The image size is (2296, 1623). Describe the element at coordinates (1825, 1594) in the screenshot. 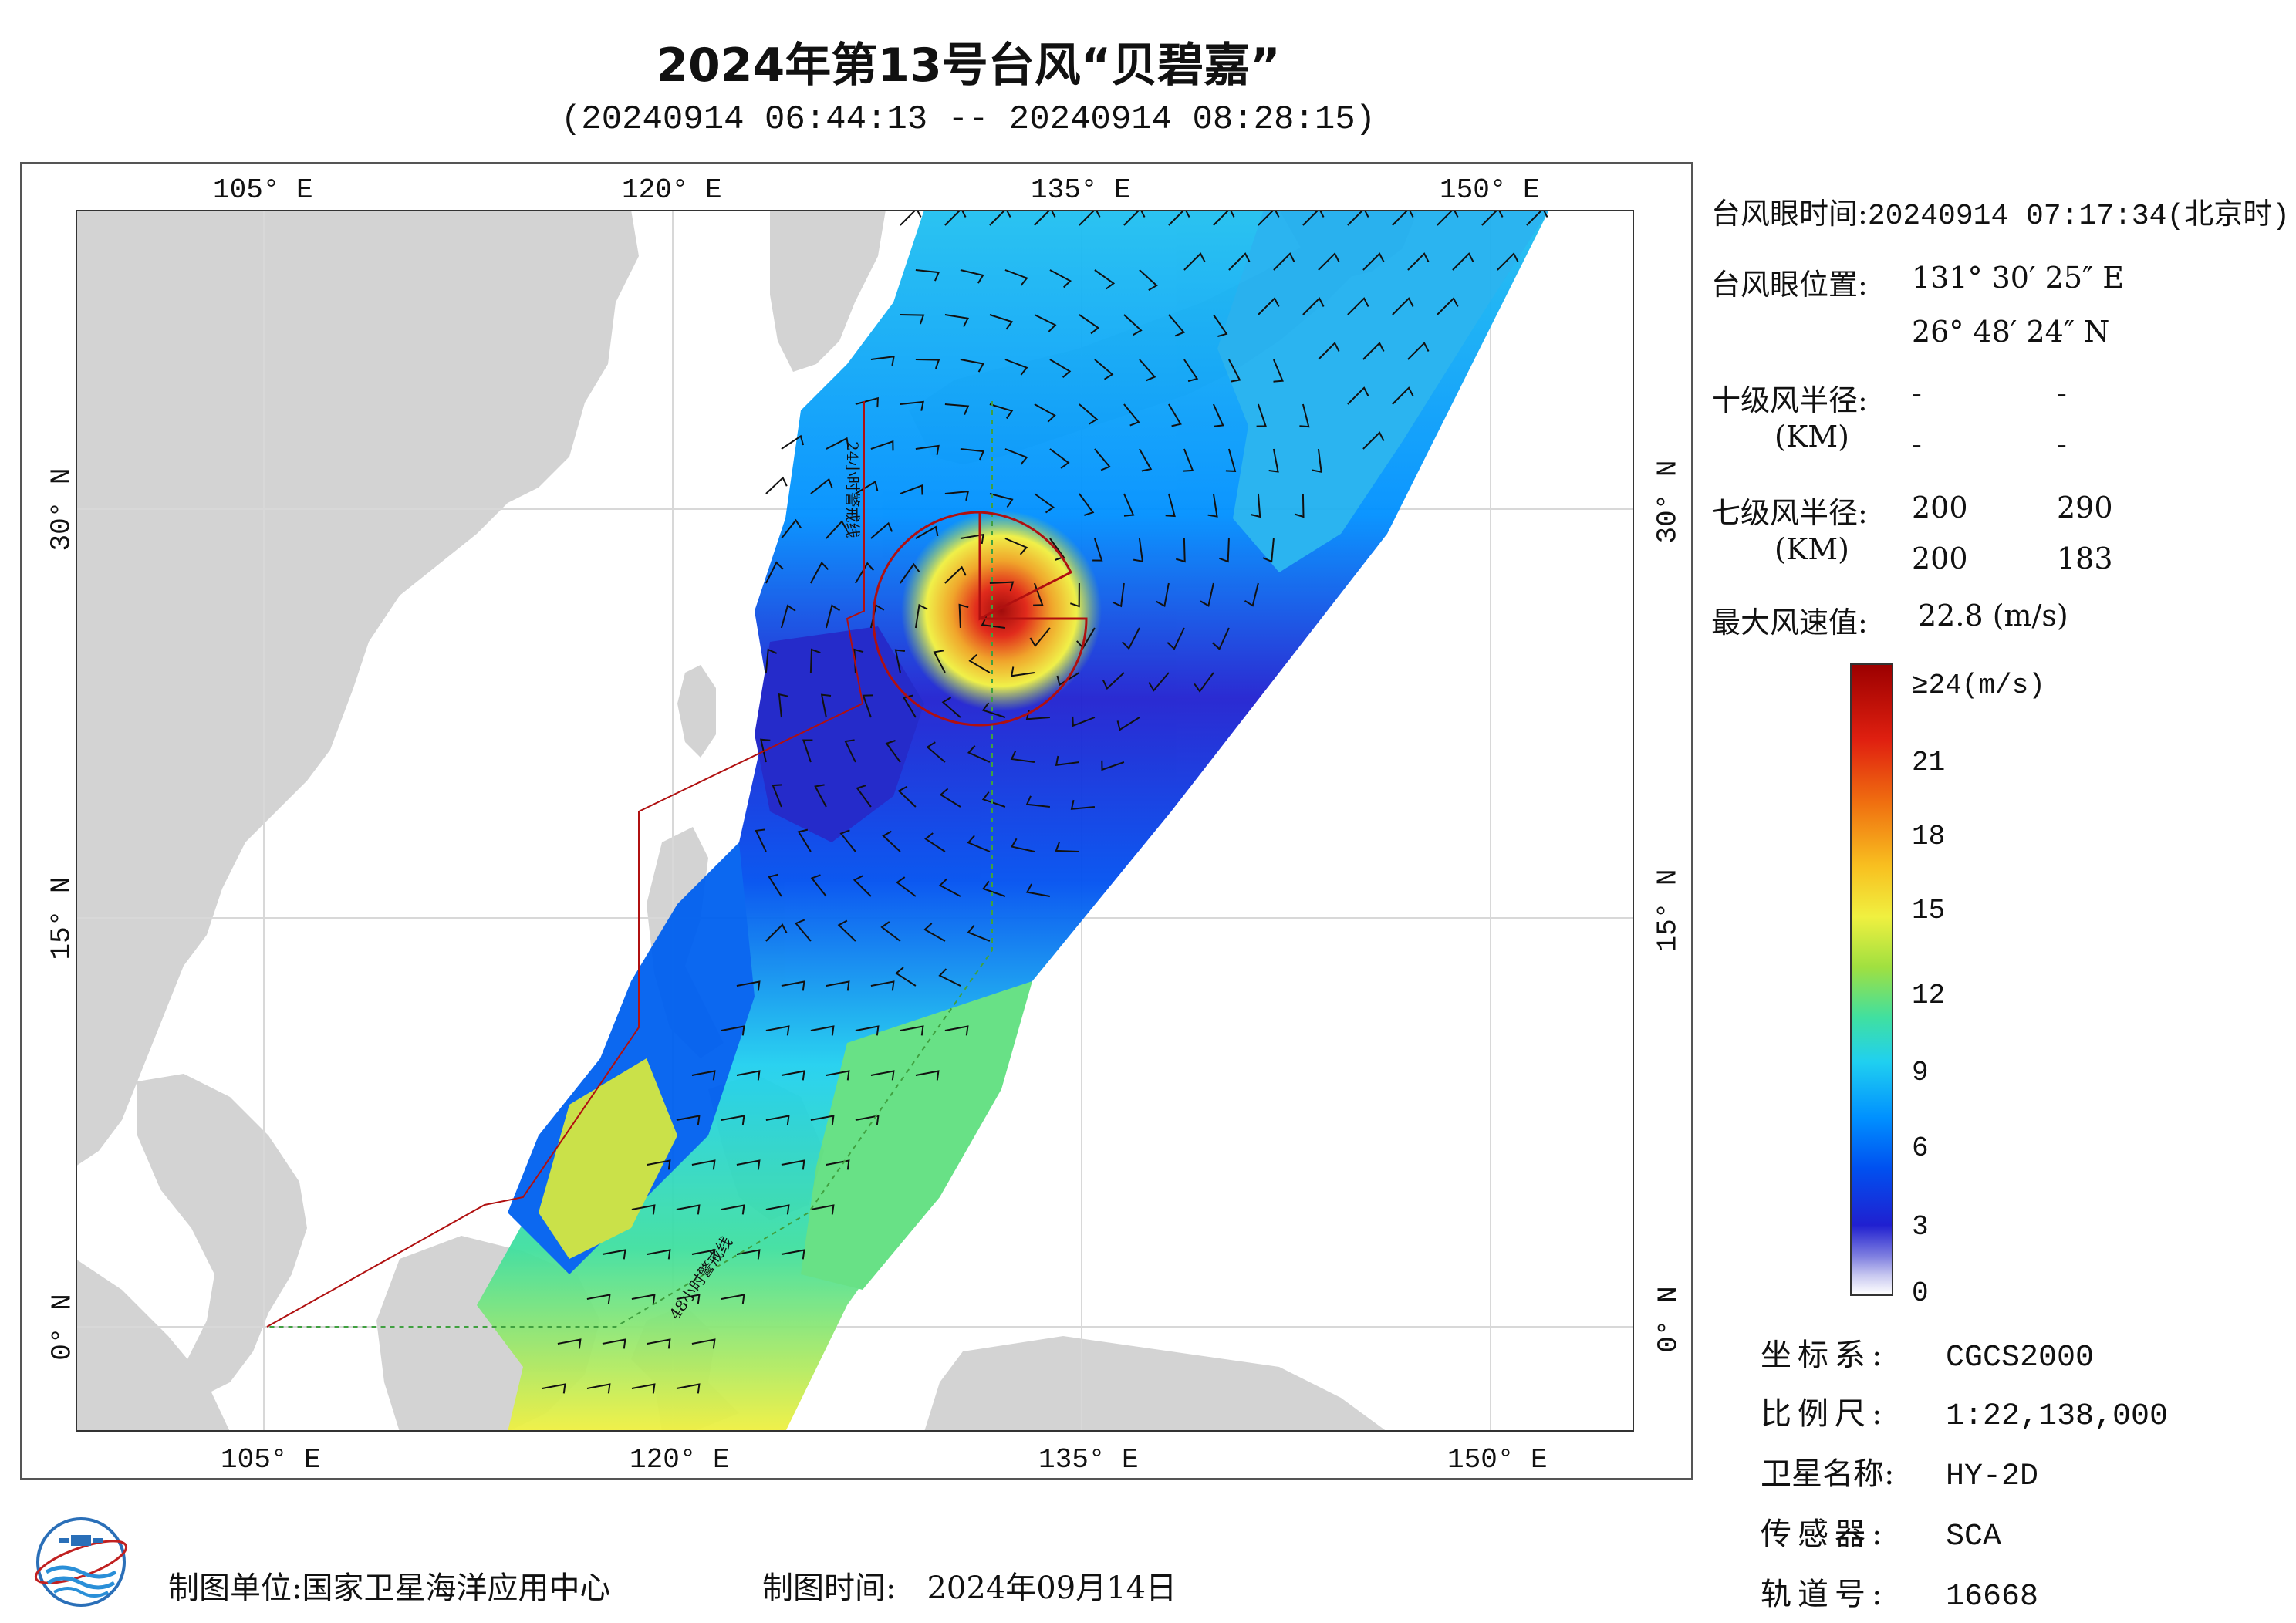

I see `meta-orbit-label: 轨道号:` at that location.